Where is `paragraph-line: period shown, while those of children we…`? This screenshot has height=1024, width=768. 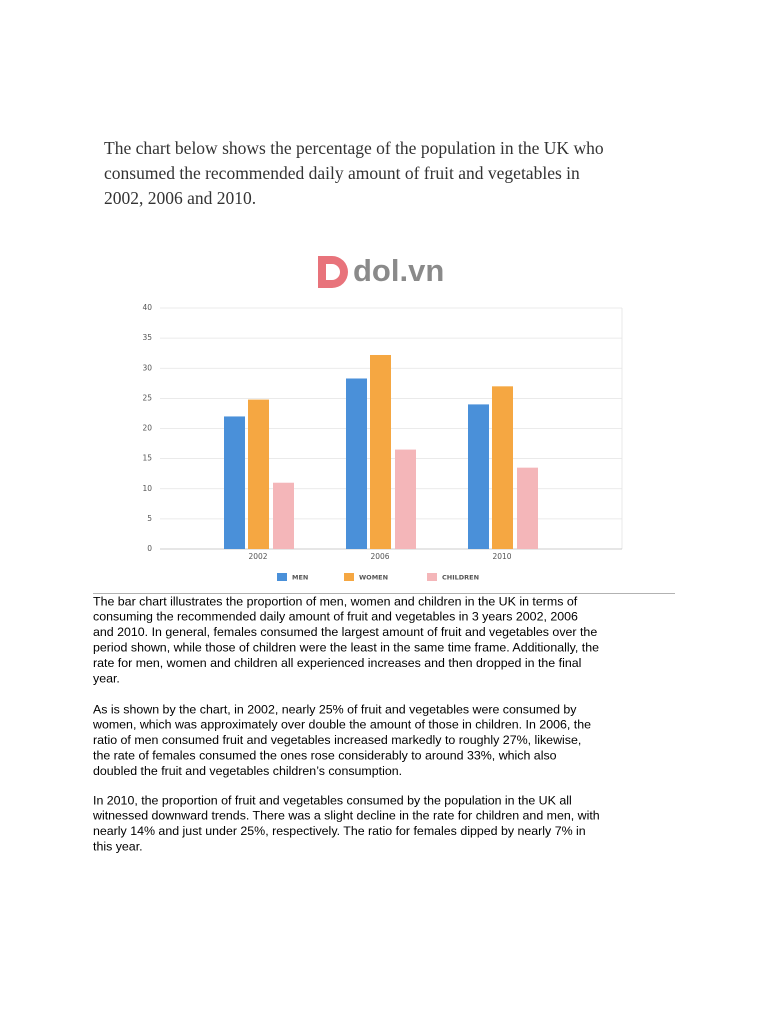
paragraph-line: period shown, while those of children we… is located at coordinates (346, 647).